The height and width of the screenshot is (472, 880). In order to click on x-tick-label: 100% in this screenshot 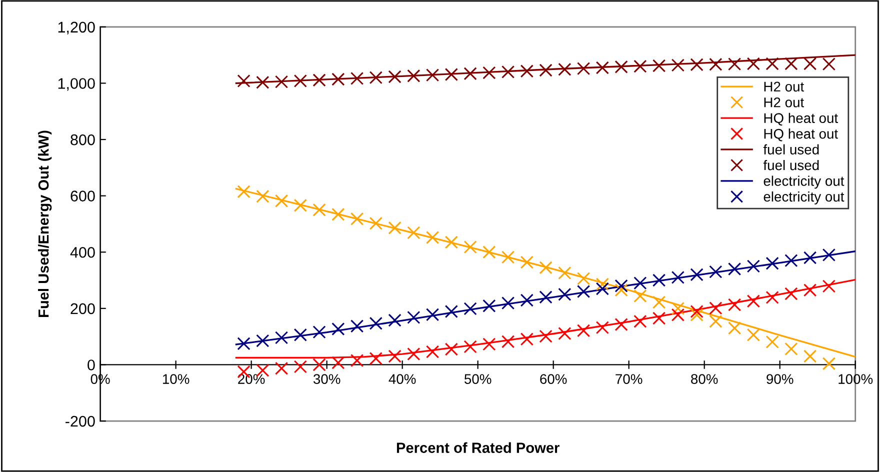, I will do `click(855, 379)`.